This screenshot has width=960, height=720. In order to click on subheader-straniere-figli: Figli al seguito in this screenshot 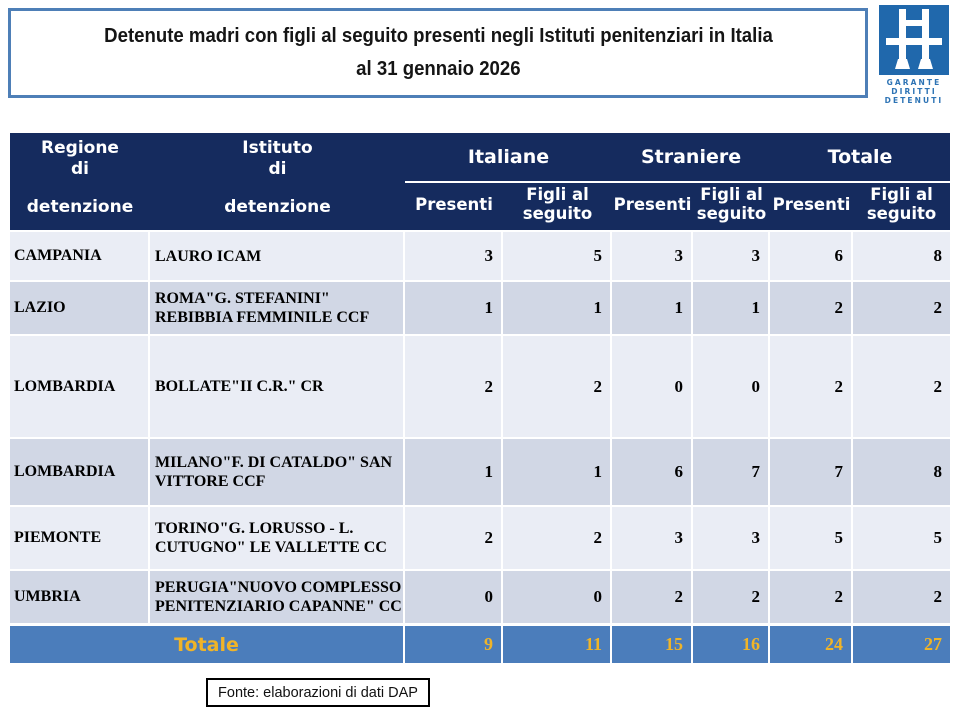, I will do `click(732, 207)`.